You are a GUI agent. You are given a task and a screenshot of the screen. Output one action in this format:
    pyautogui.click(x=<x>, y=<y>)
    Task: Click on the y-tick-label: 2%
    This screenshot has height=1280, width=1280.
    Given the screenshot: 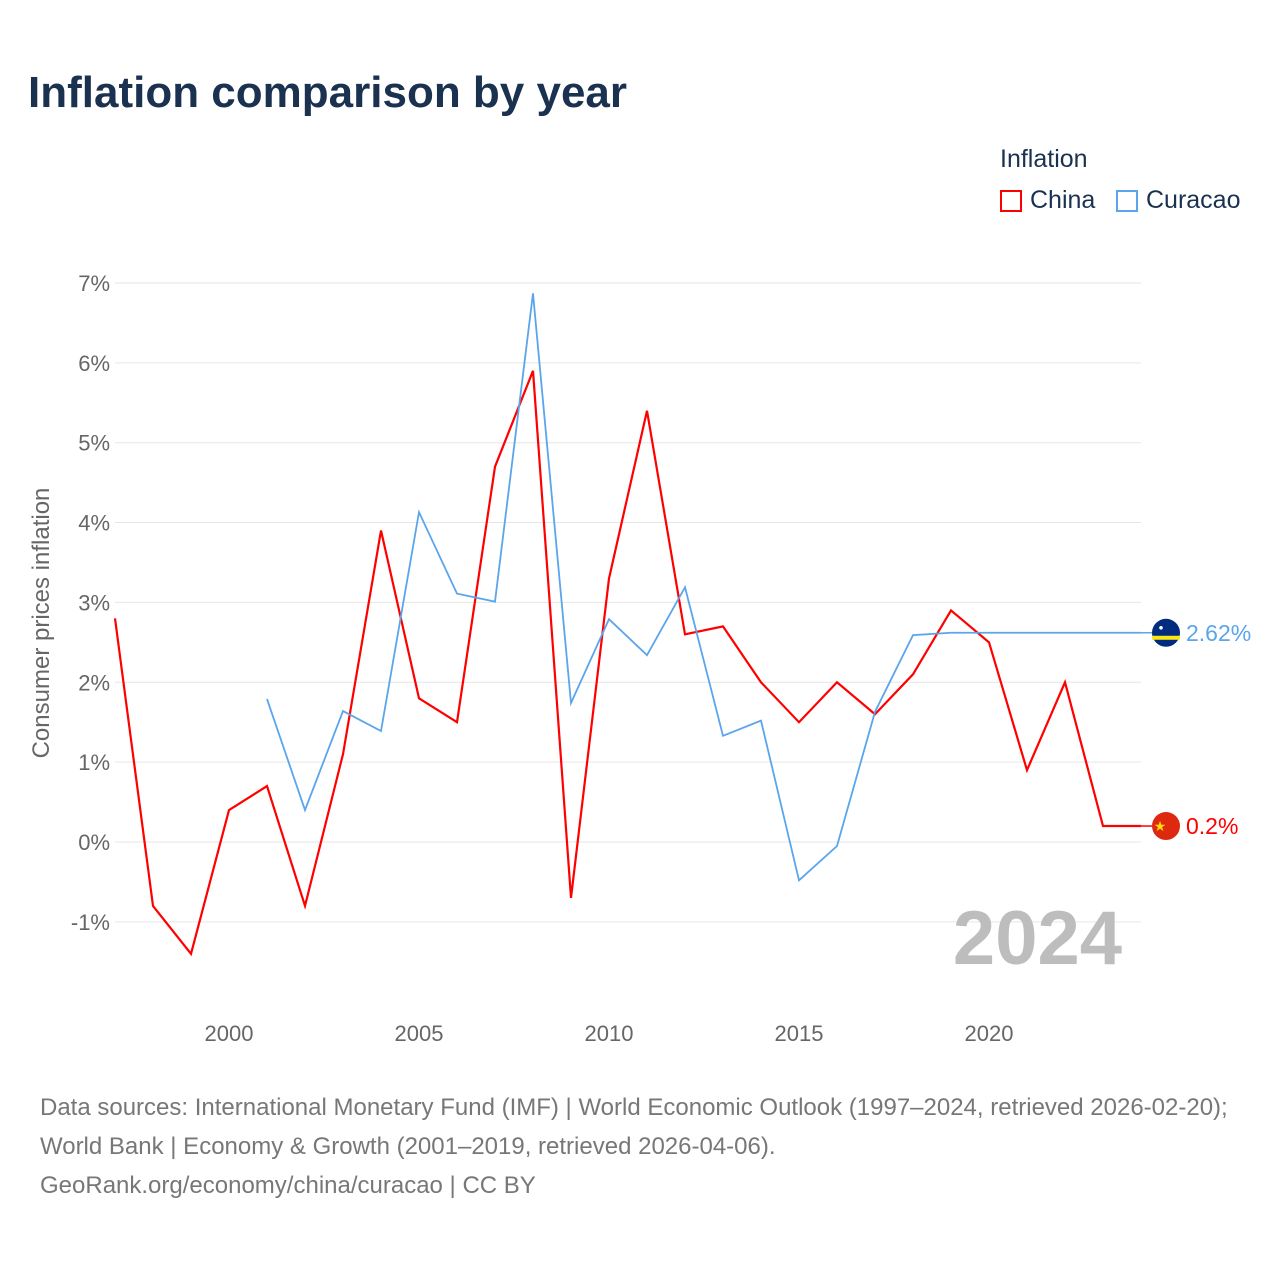 What is the action you would take?
    pyautogui.click(x=94, y=682)
    